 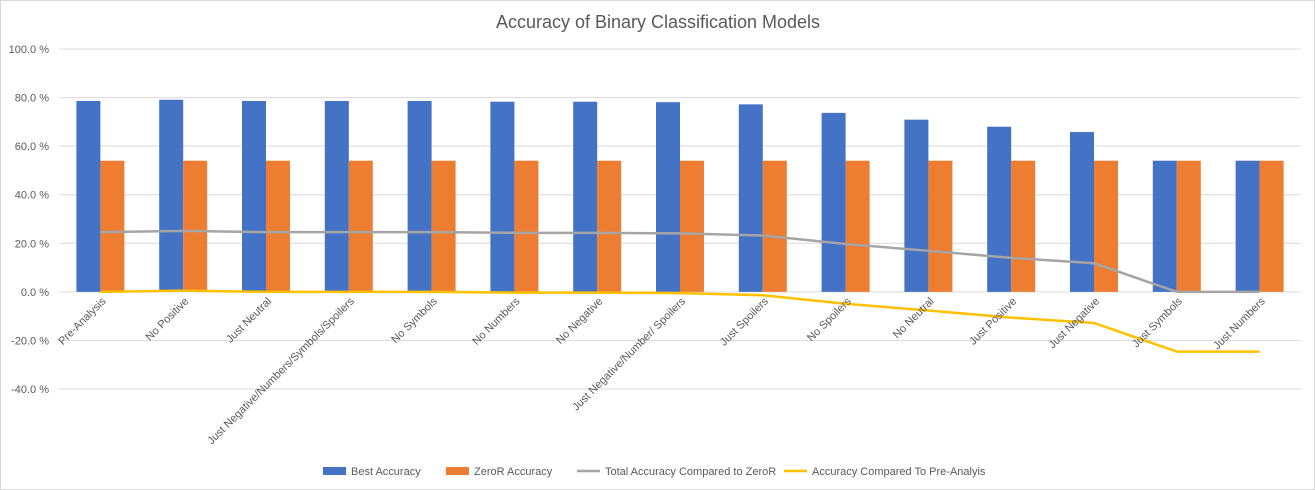 I want to click on y-tick-label: -20.0 %, so click(x=30, y=341).